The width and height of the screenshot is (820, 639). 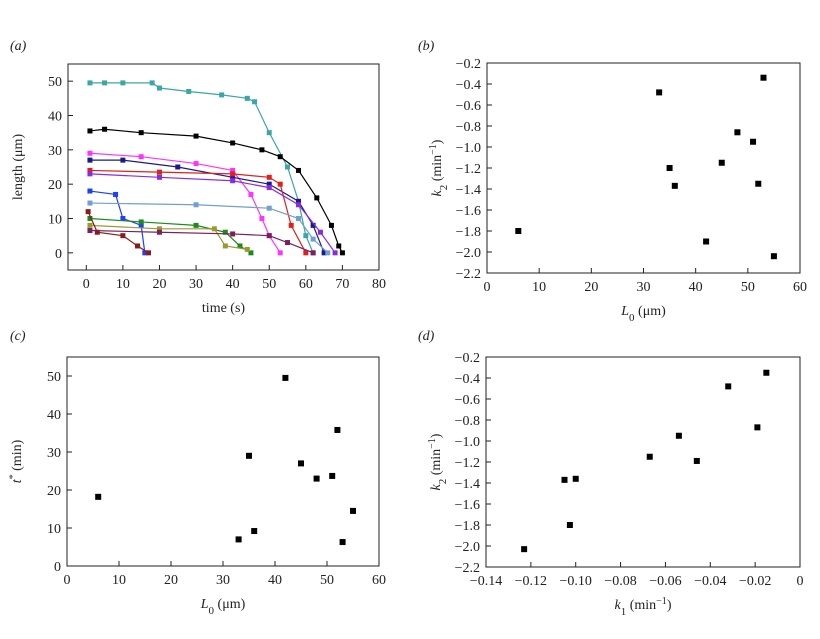 I want to click on axis-label: L0 (μm), so click(x=643, y=314).